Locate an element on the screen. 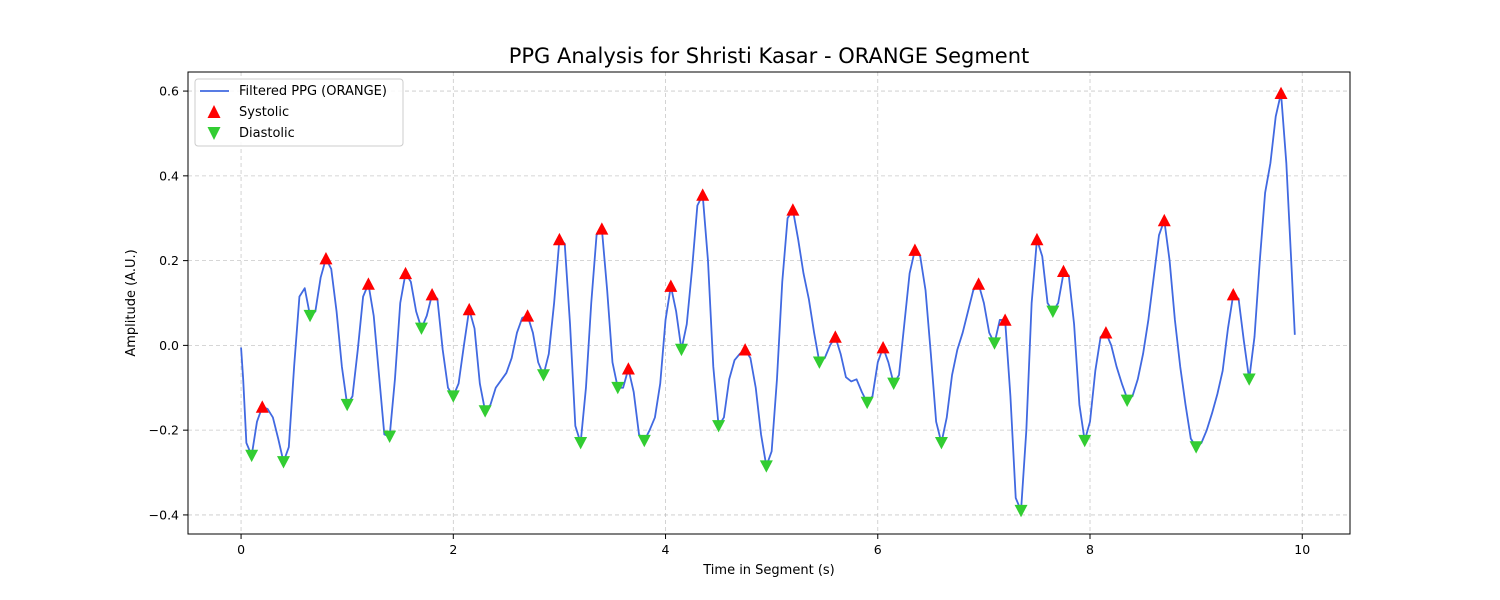  y-tick-label: 0.4 is located at coordinates (169, 175).